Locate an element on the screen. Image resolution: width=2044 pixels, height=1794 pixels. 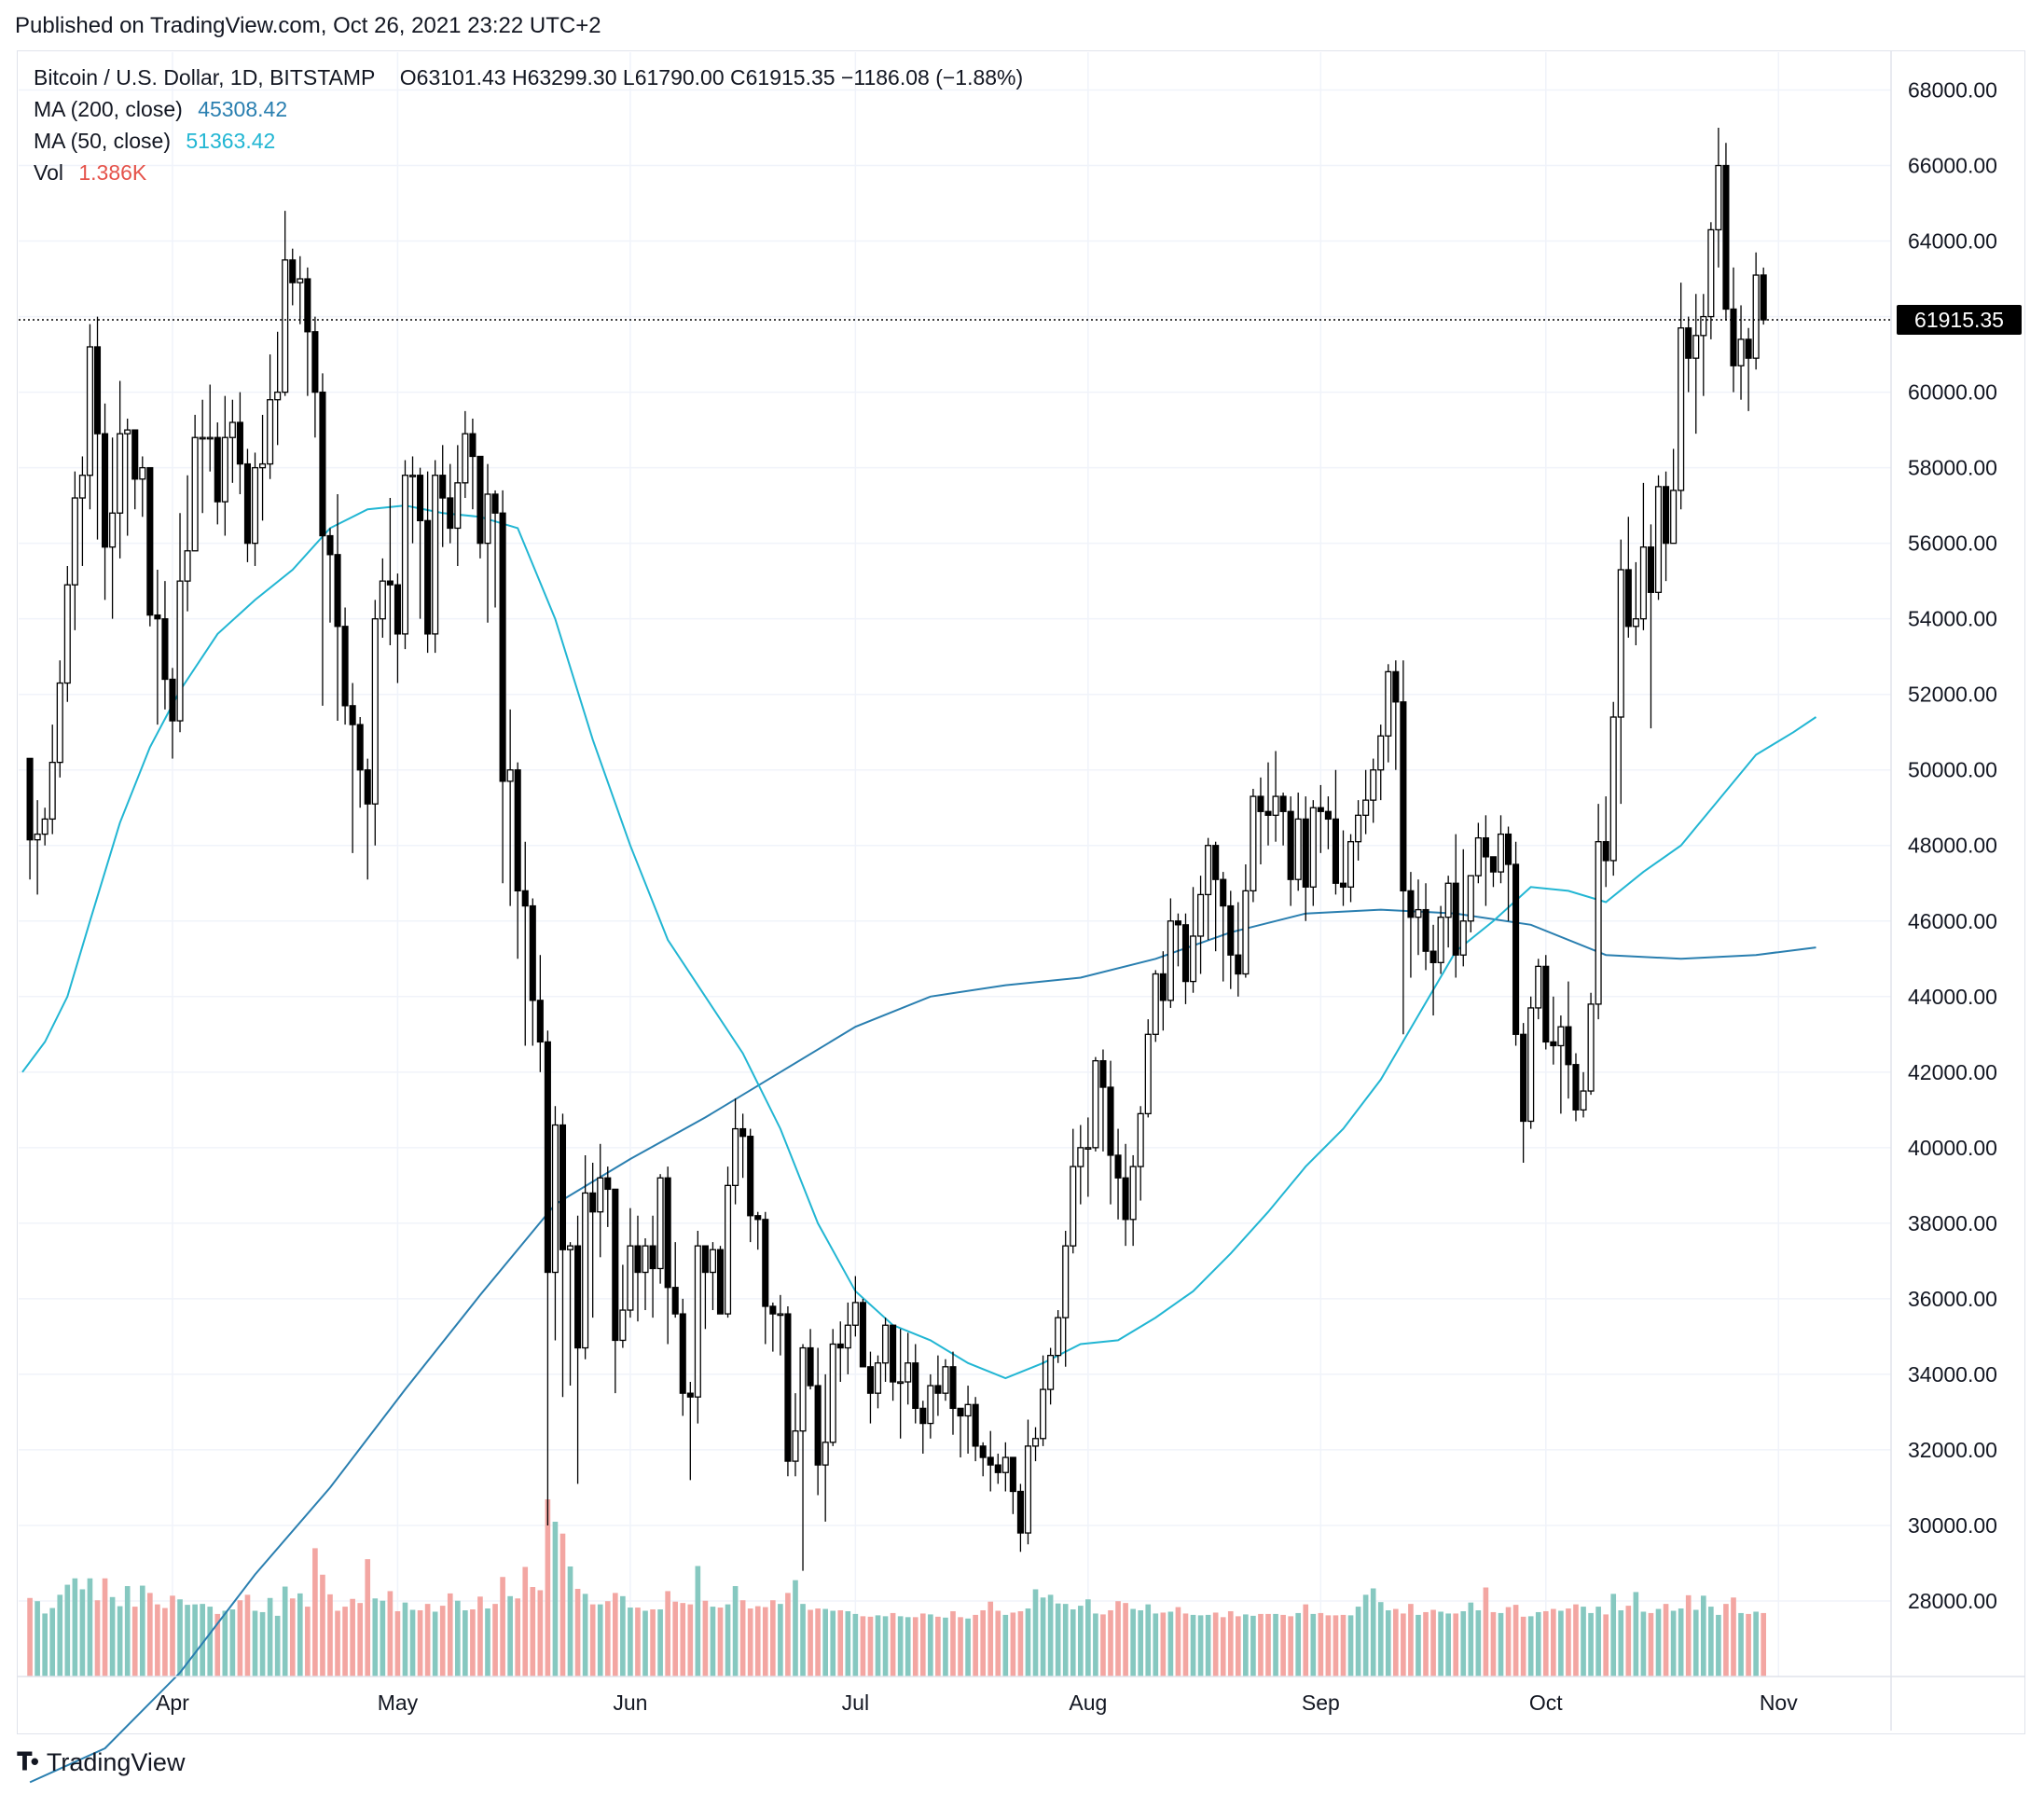
y-tick-label: 28000.00 is located at coordinates (1952, 1601).